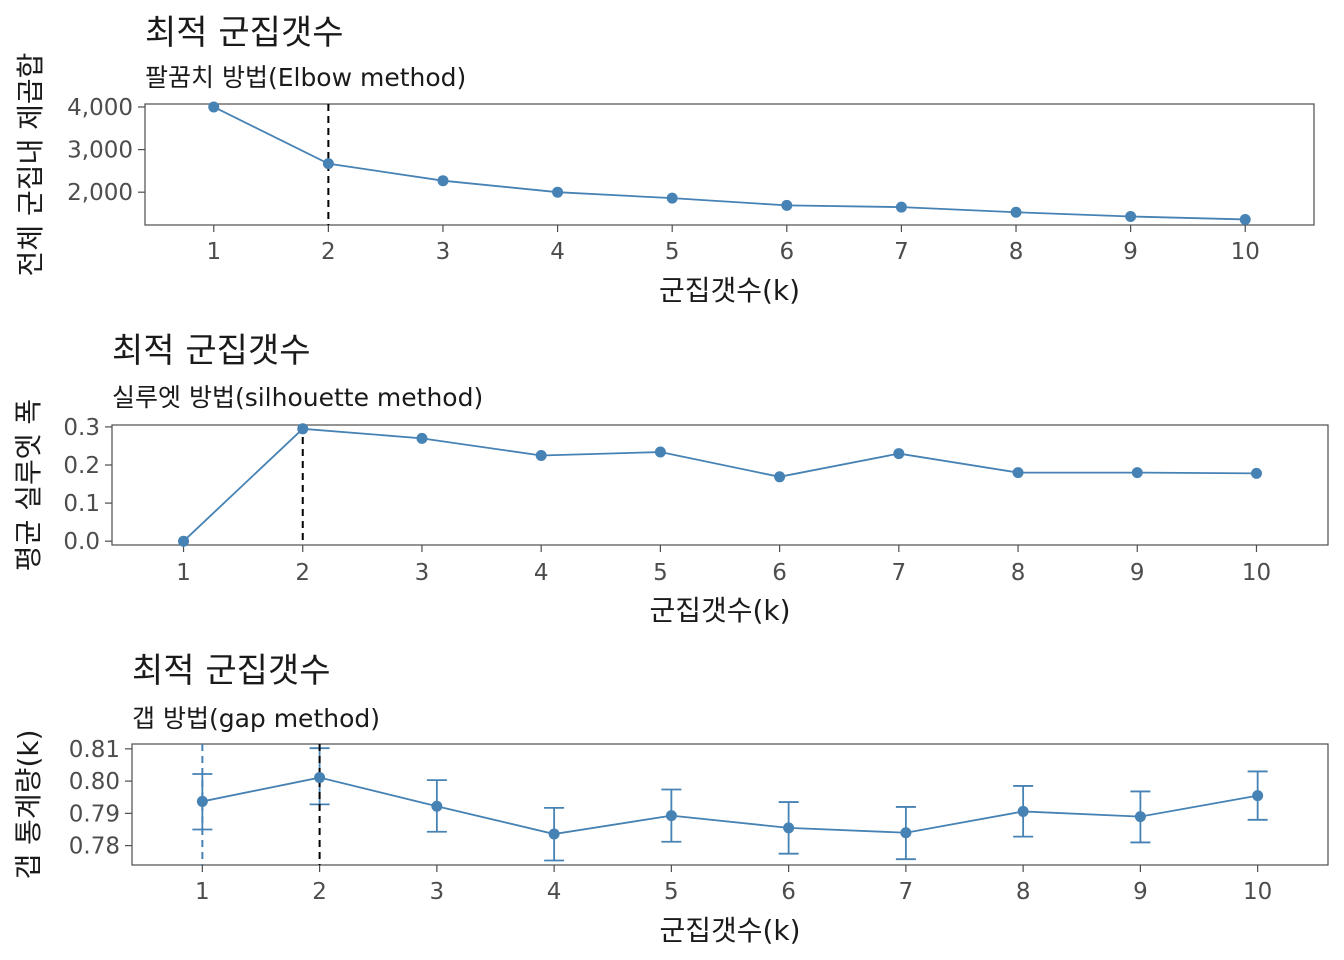  Describe the element at coordinates (94, 814) in the screenshot. I see `y-tick-label: 0.79` at that location.